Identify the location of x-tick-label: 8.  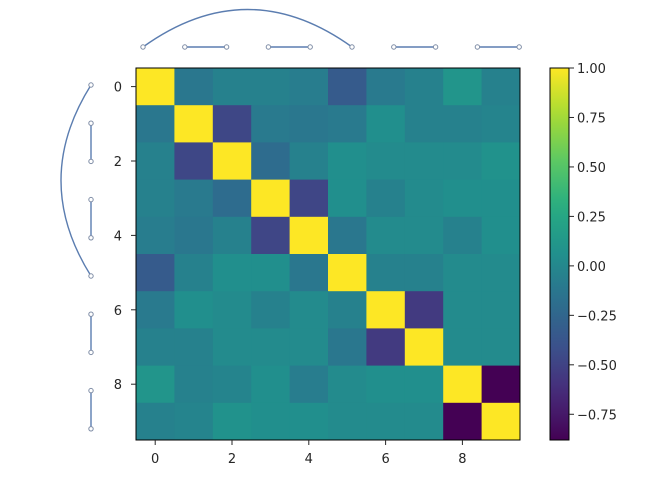
(462, 459).